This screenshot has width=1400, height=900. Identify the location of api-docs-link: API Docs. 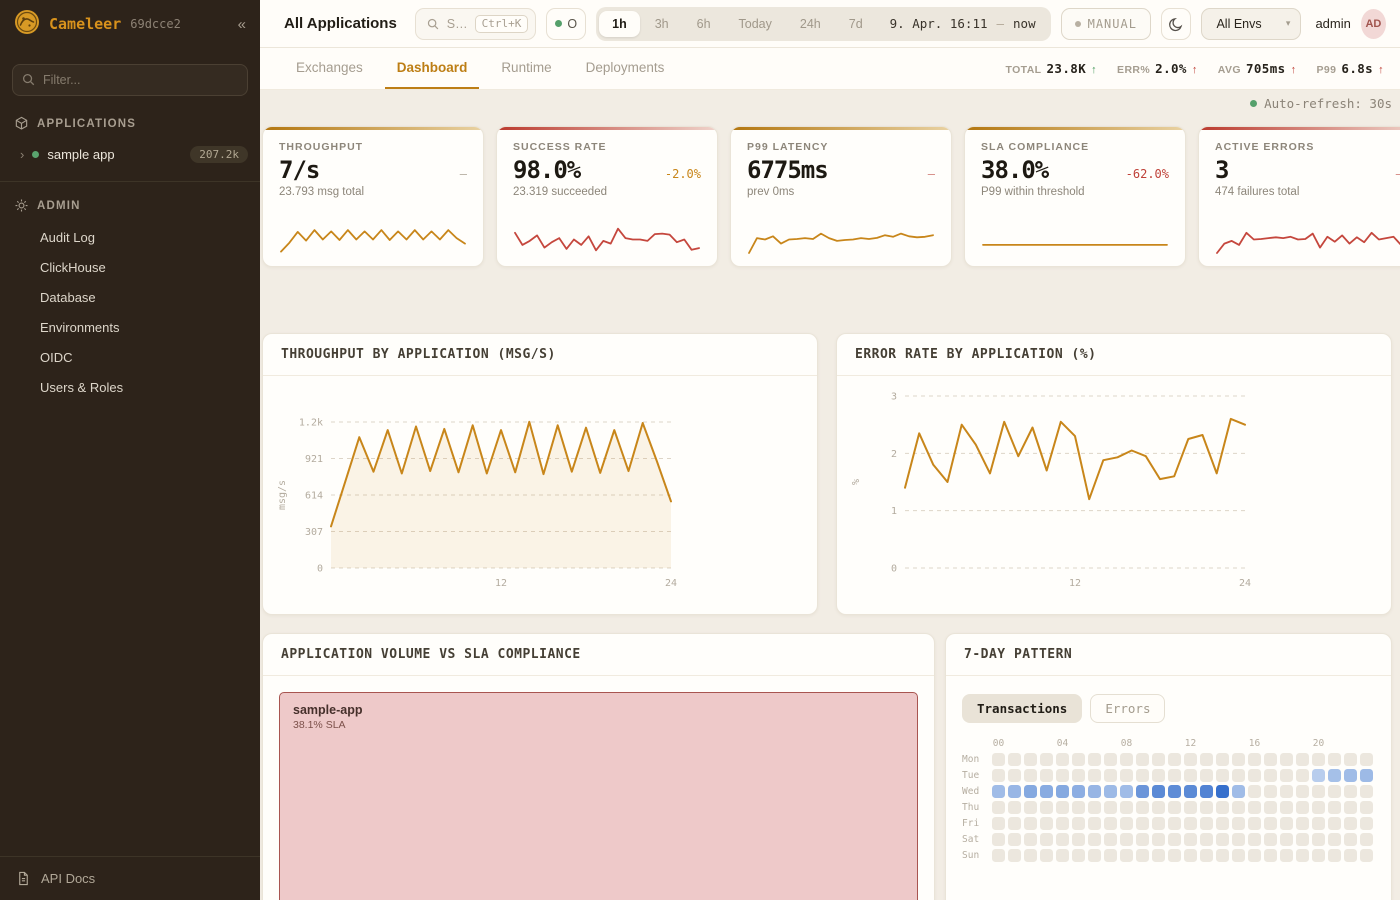
(130, 878).